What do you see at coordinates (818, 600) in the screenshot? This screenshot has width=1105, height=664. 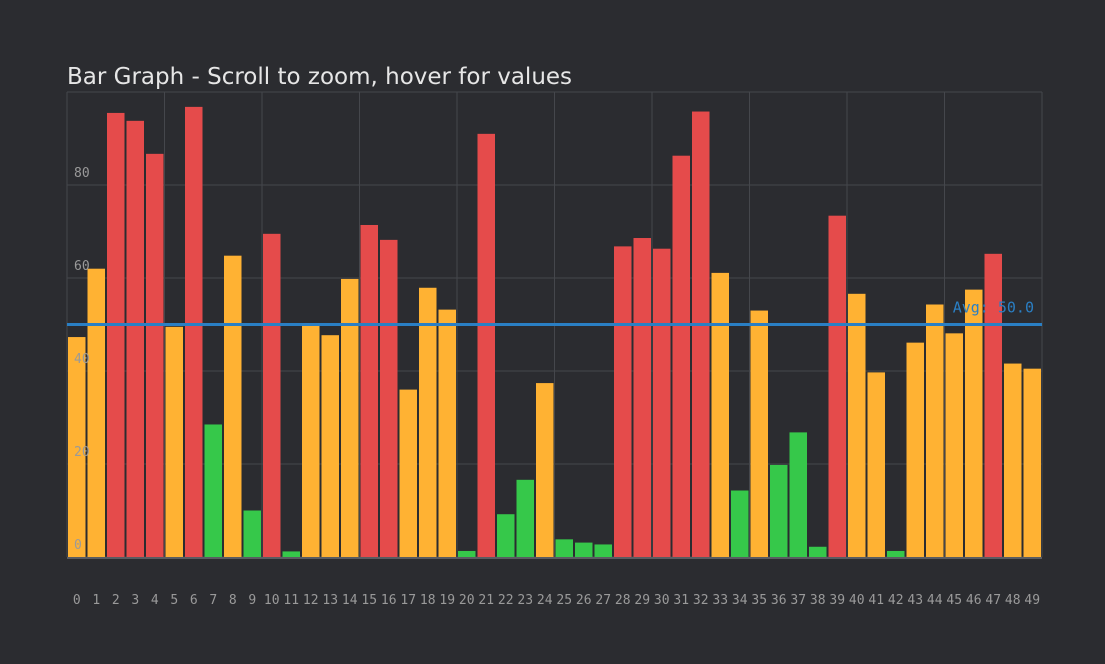 I see `x-tick-label: 38` at bounding box center [818, 600].